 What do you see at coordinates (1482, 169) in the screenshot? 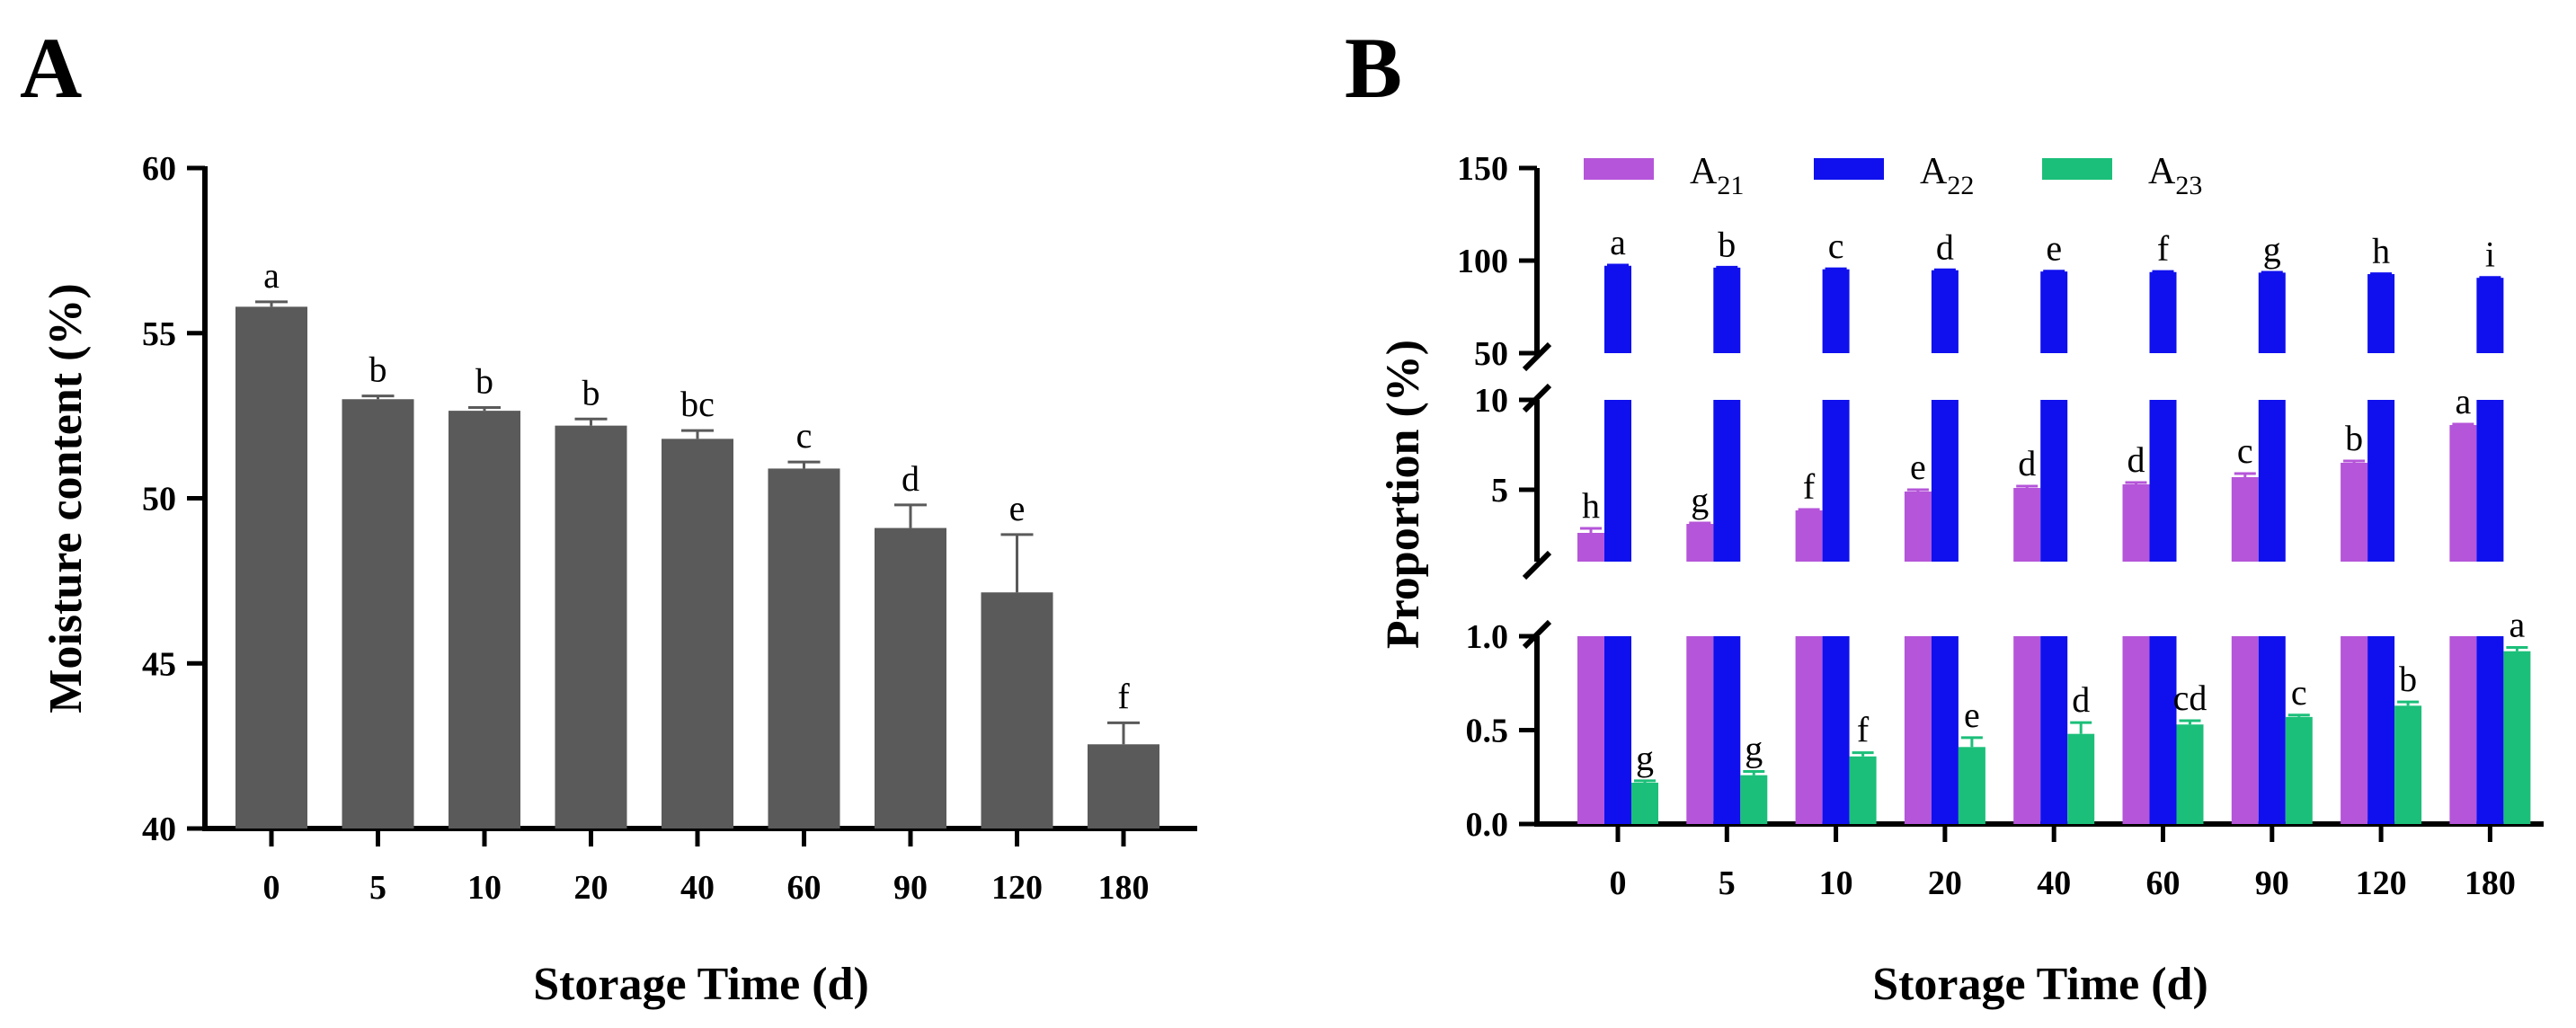
I see `y-tick-label: 150` at bounding box center [1482, 169].